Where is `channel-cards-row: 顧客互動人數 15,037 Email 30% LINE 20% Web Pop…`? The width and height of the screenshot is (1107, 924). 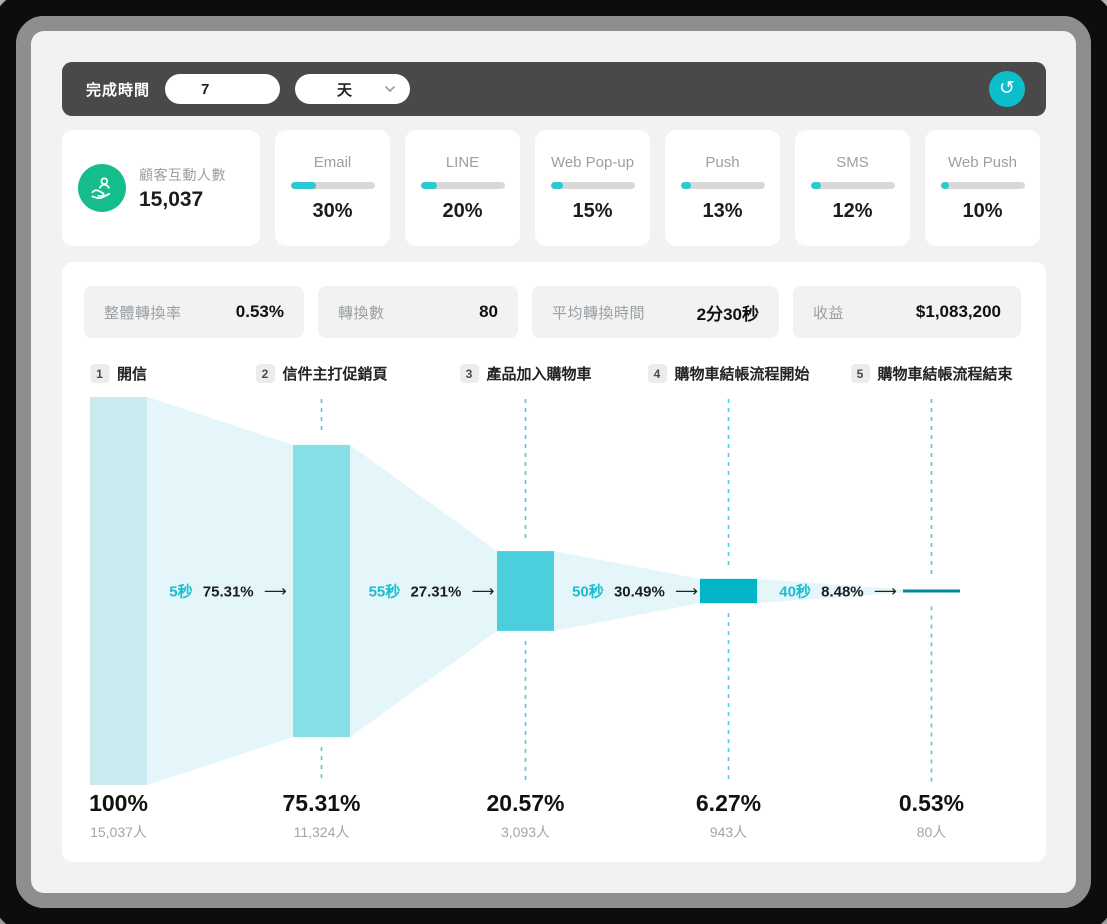 channel-cards-row: 顧客互動人數 15,037 Email 30% LINE 20% Web Pop… is located at coordinates (554, 188).